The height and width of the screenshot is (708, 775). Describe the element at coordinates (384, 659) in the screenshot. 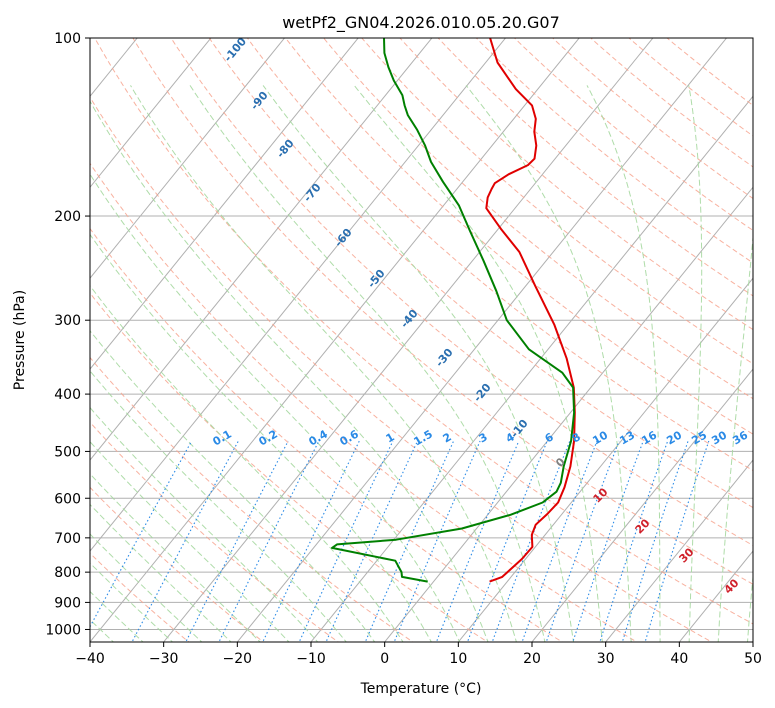

I see `x-tick-label: 0` at that location.